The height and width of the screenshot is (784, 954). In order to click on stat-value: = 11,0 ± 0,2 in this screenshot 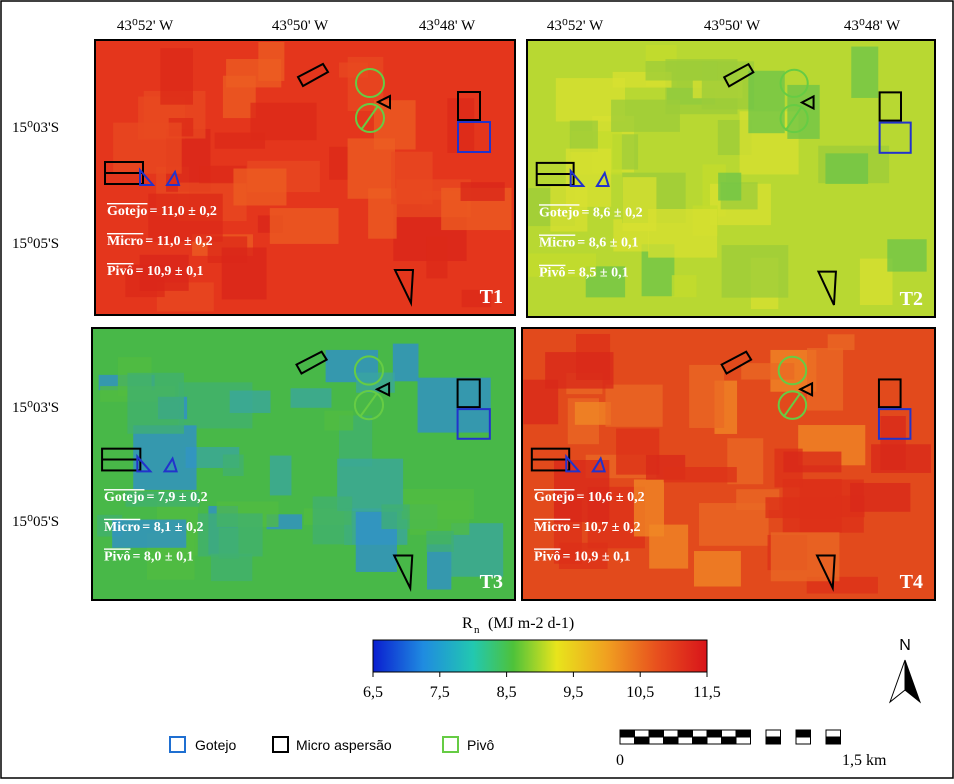, I will do `click(178, 241)`.